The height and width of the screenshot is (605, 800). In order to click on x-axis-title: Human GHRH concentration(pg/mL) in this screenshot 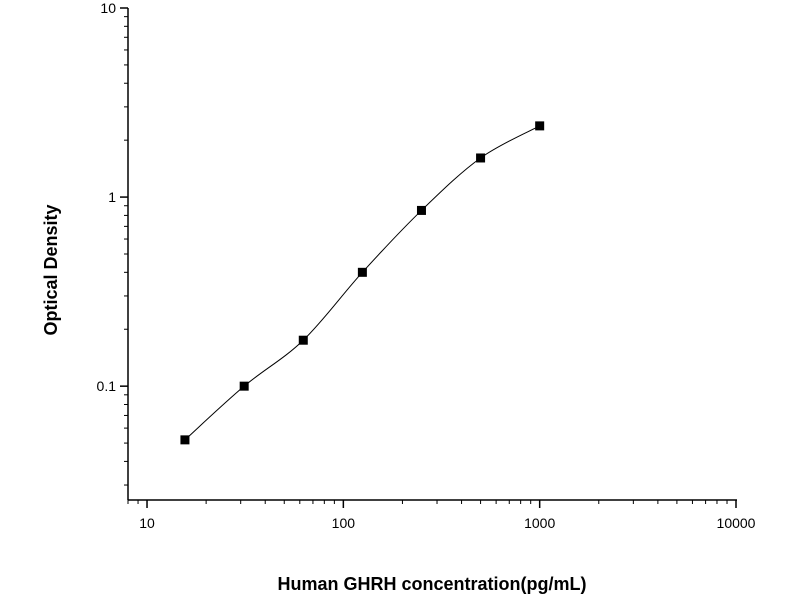, I will do `click(432, 584)`.